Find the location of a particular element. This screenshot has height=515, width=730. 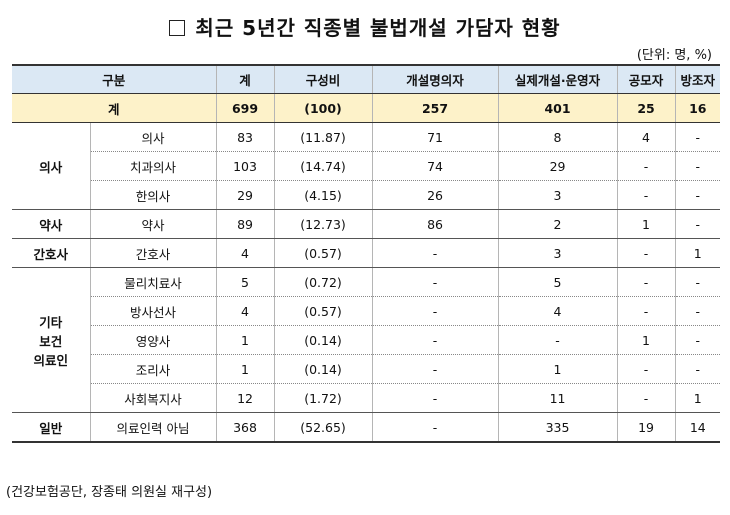

table-cell: 401 is located at coordinates (557, 108).